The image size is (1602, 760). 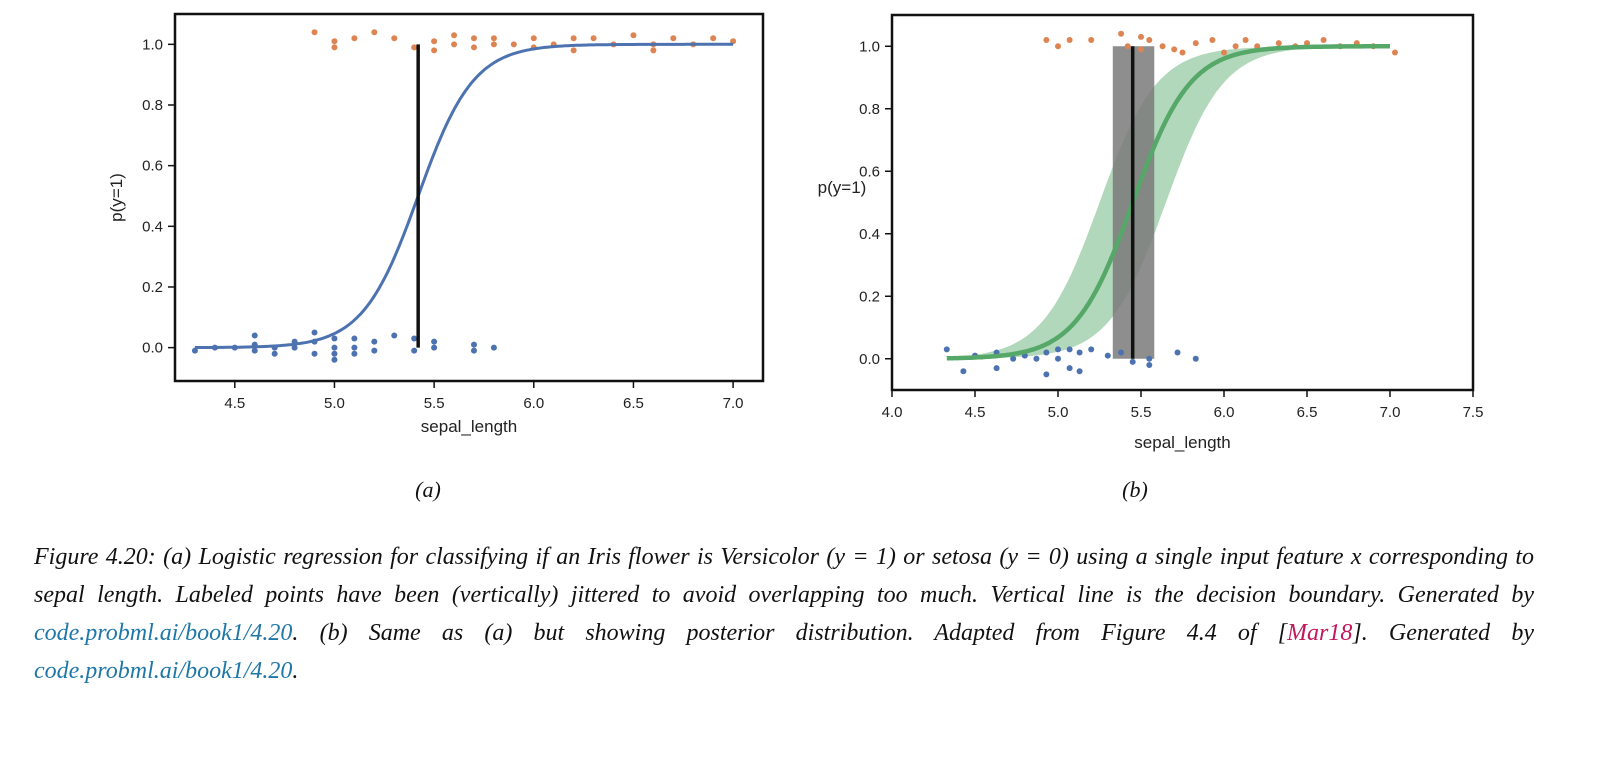 I want to click on x-tick-label: 6.0, so click(x=533, y=403).